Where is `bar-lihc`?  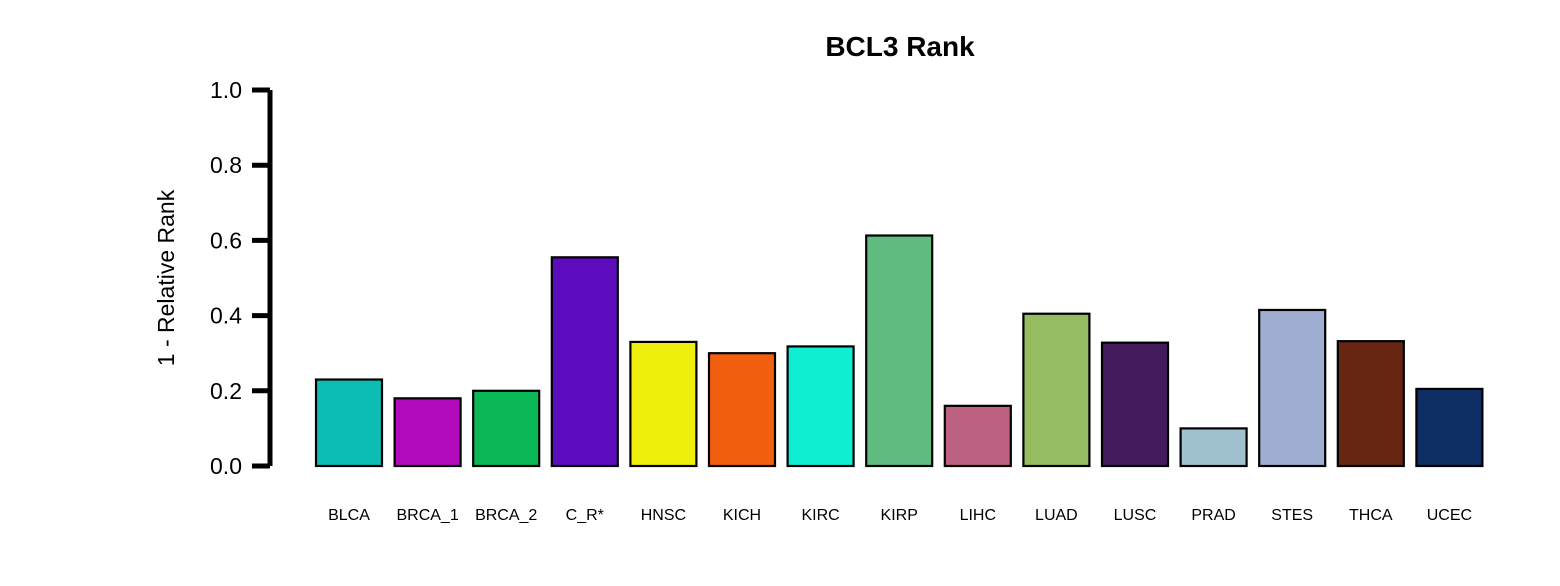 bar-lihc is located at coordinates (977, 436).